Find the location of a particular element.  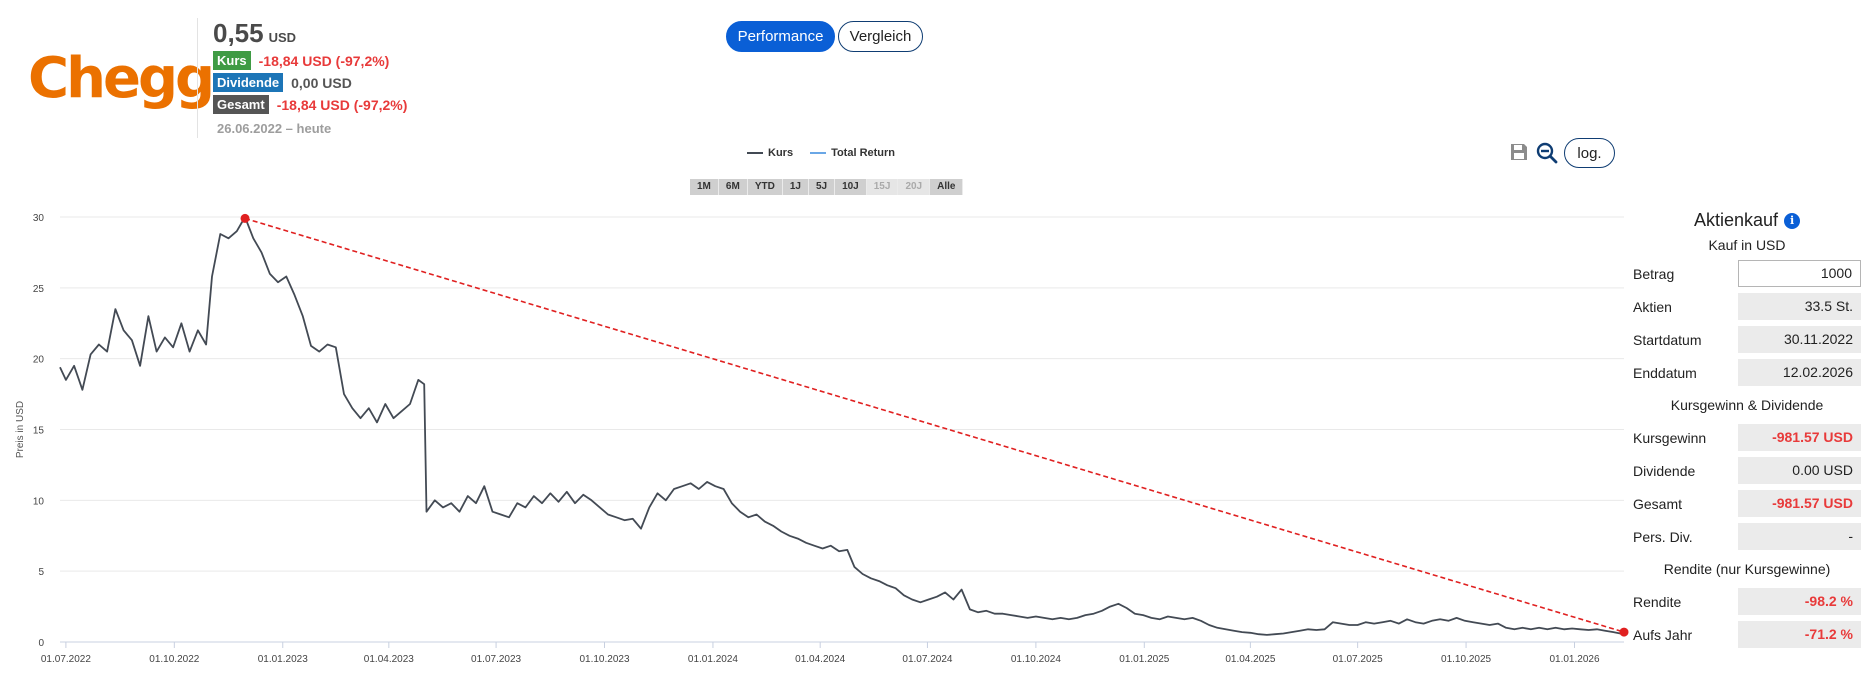

row-dividende: Dividende 0.00 USD is located at coordinates (1747, 470).